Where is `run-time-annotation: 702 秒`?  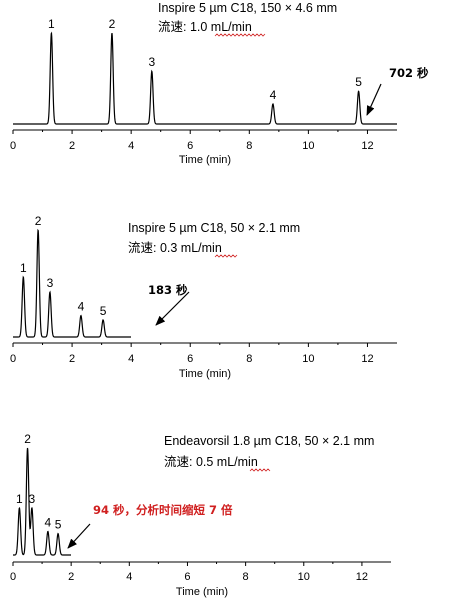 run-time-annotation: 702 秒 is located at coordinates (409, 73).